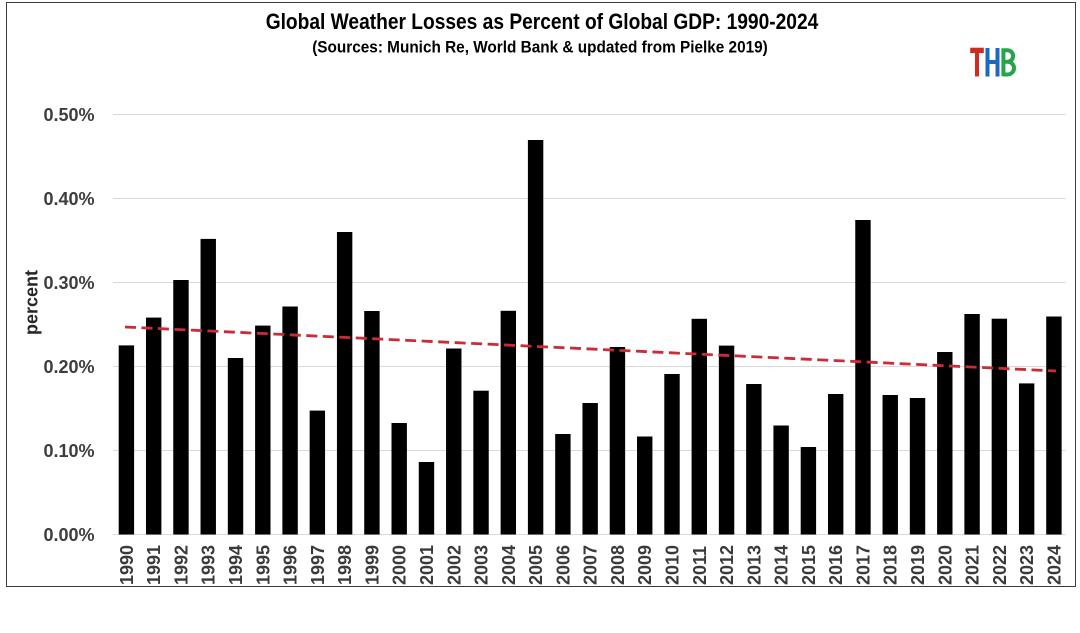 The image size is (1080, 633). Describe the element at coordinates (700, 565) in the screenshot. I see `svg-text: 2011` at that location.